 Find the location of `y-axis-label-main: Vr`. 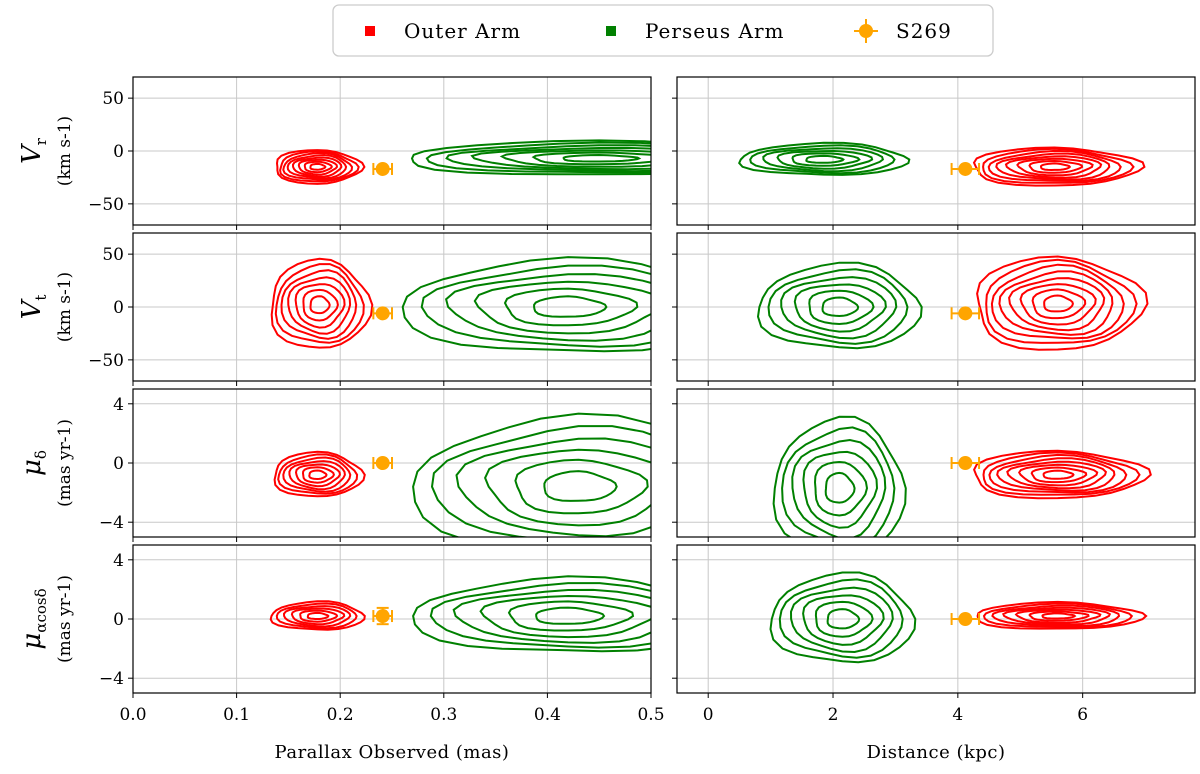

y-axis-label-main: Vr is located at coordinates (33, 150).